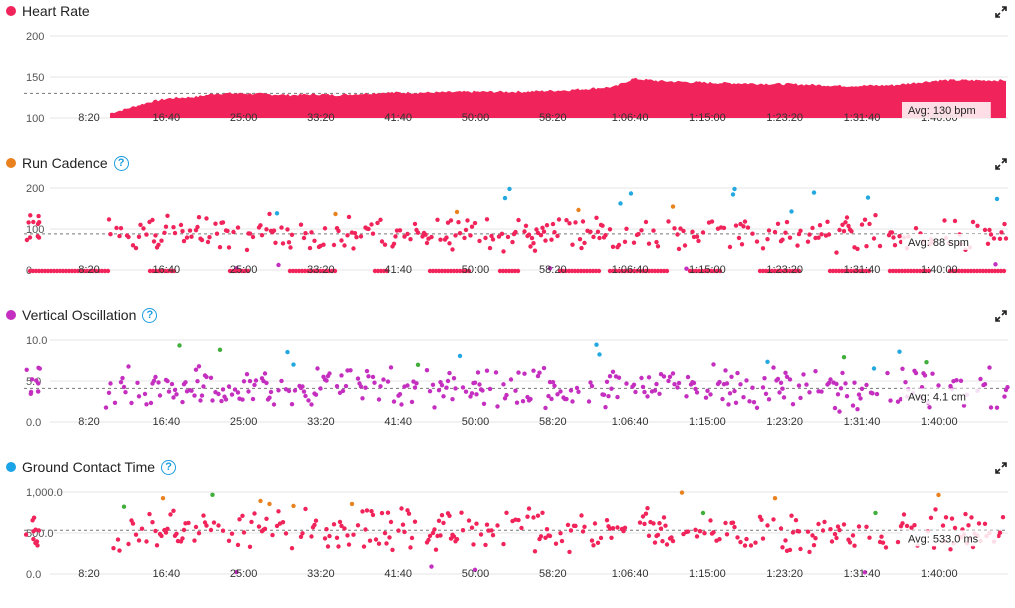 This screenshot has height=608, width=1015. I want to click on x-tick-label: 58:20, so click(553, 422).